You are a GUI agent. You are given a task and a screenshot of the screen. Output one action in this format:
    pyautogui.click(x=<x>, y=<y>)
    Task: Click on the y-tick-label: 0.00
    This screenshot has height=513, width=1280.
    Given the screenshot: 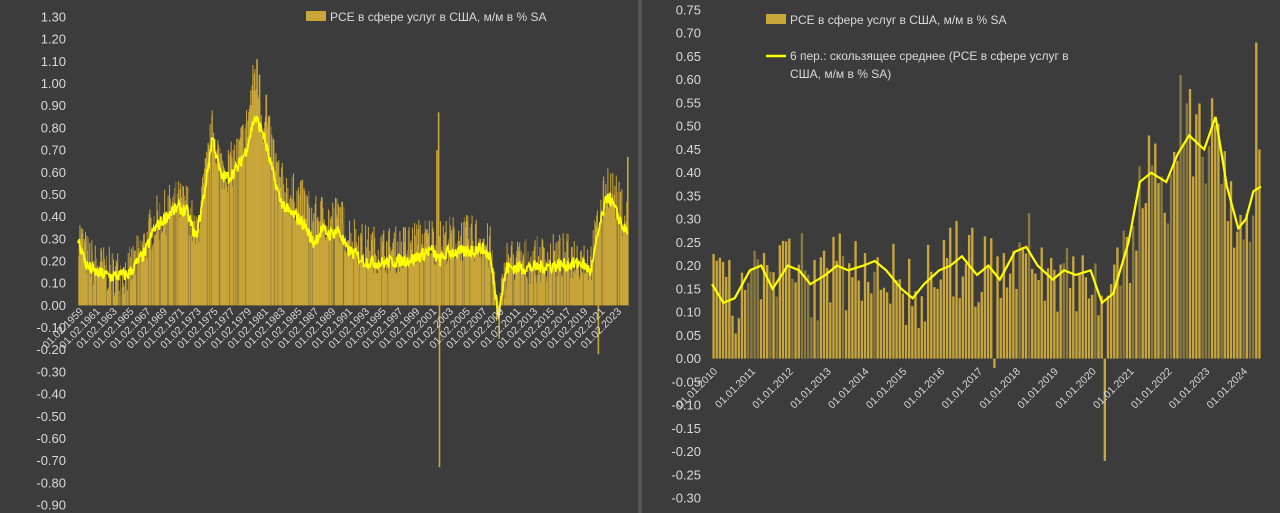 What is the action you would take?
    pyautogui.click(x=53, y=305)
    